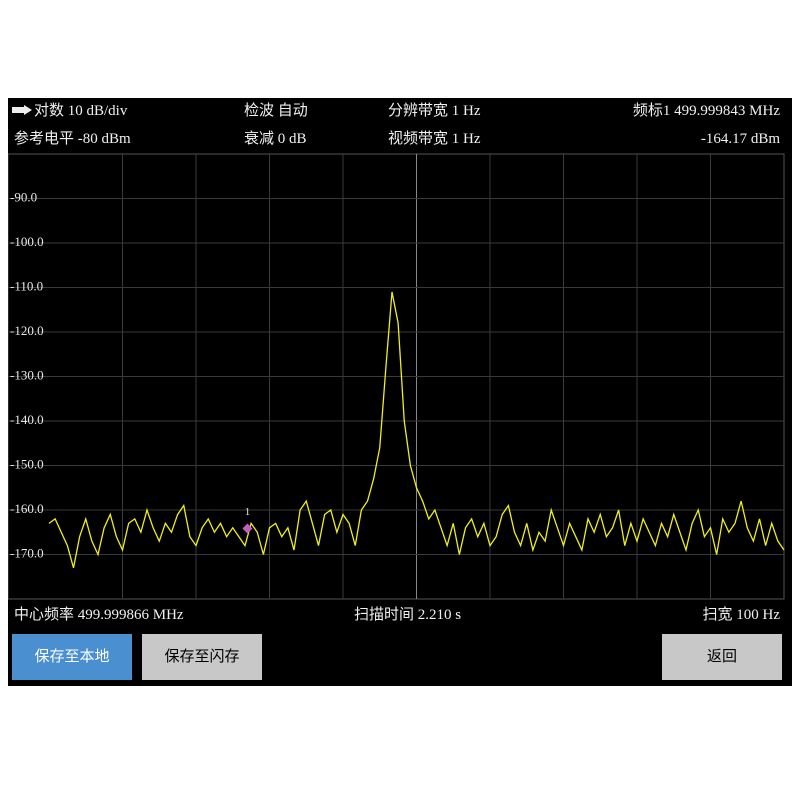 The image size is (800, 800). Describe the element at coordinates (27, 419) in the screenshot. I see `y-tick-label: -140.0` at that location.